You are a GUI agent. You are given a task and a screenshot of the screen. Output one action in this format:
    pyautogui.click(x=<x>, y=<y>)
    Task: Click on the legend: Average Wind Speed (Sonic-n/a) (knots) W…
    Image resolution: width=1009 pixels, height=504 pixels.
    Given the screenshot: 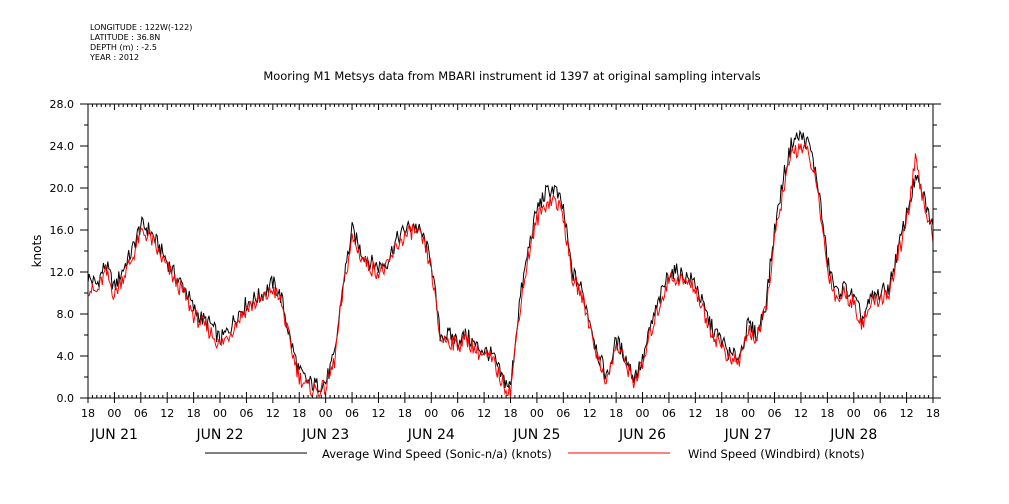 What is the action you would take?
    pyautogui.click(x=535, y=454)
    